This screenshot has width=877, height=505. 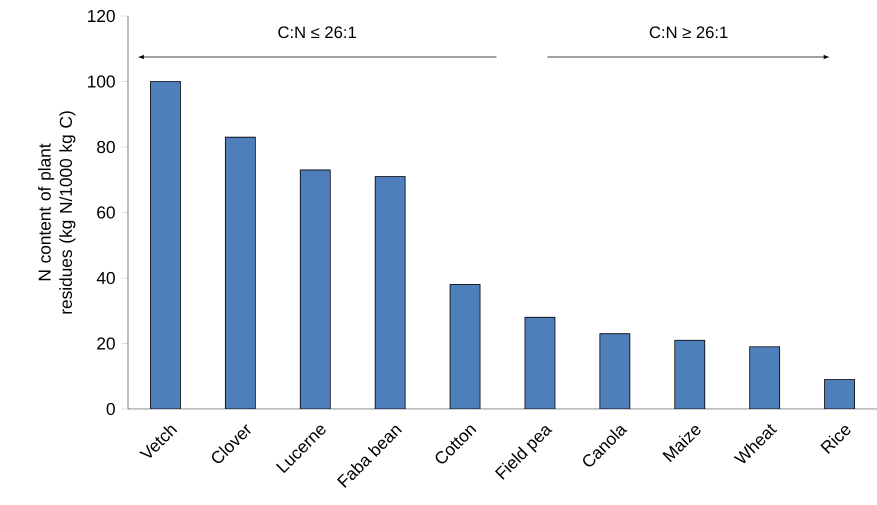 I want to click on y-tick-label: 0, so click(x=110, y=409).